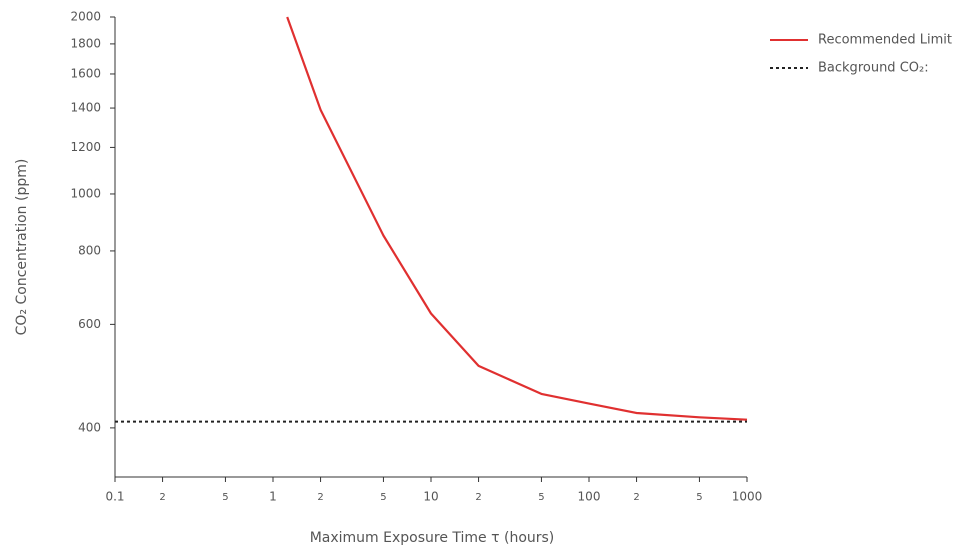 This screenshot has width=975, height=550. Describe the element at coordinates (885, 40) in the screenshot. I see `legend-label: Recommended Limit` at that location.